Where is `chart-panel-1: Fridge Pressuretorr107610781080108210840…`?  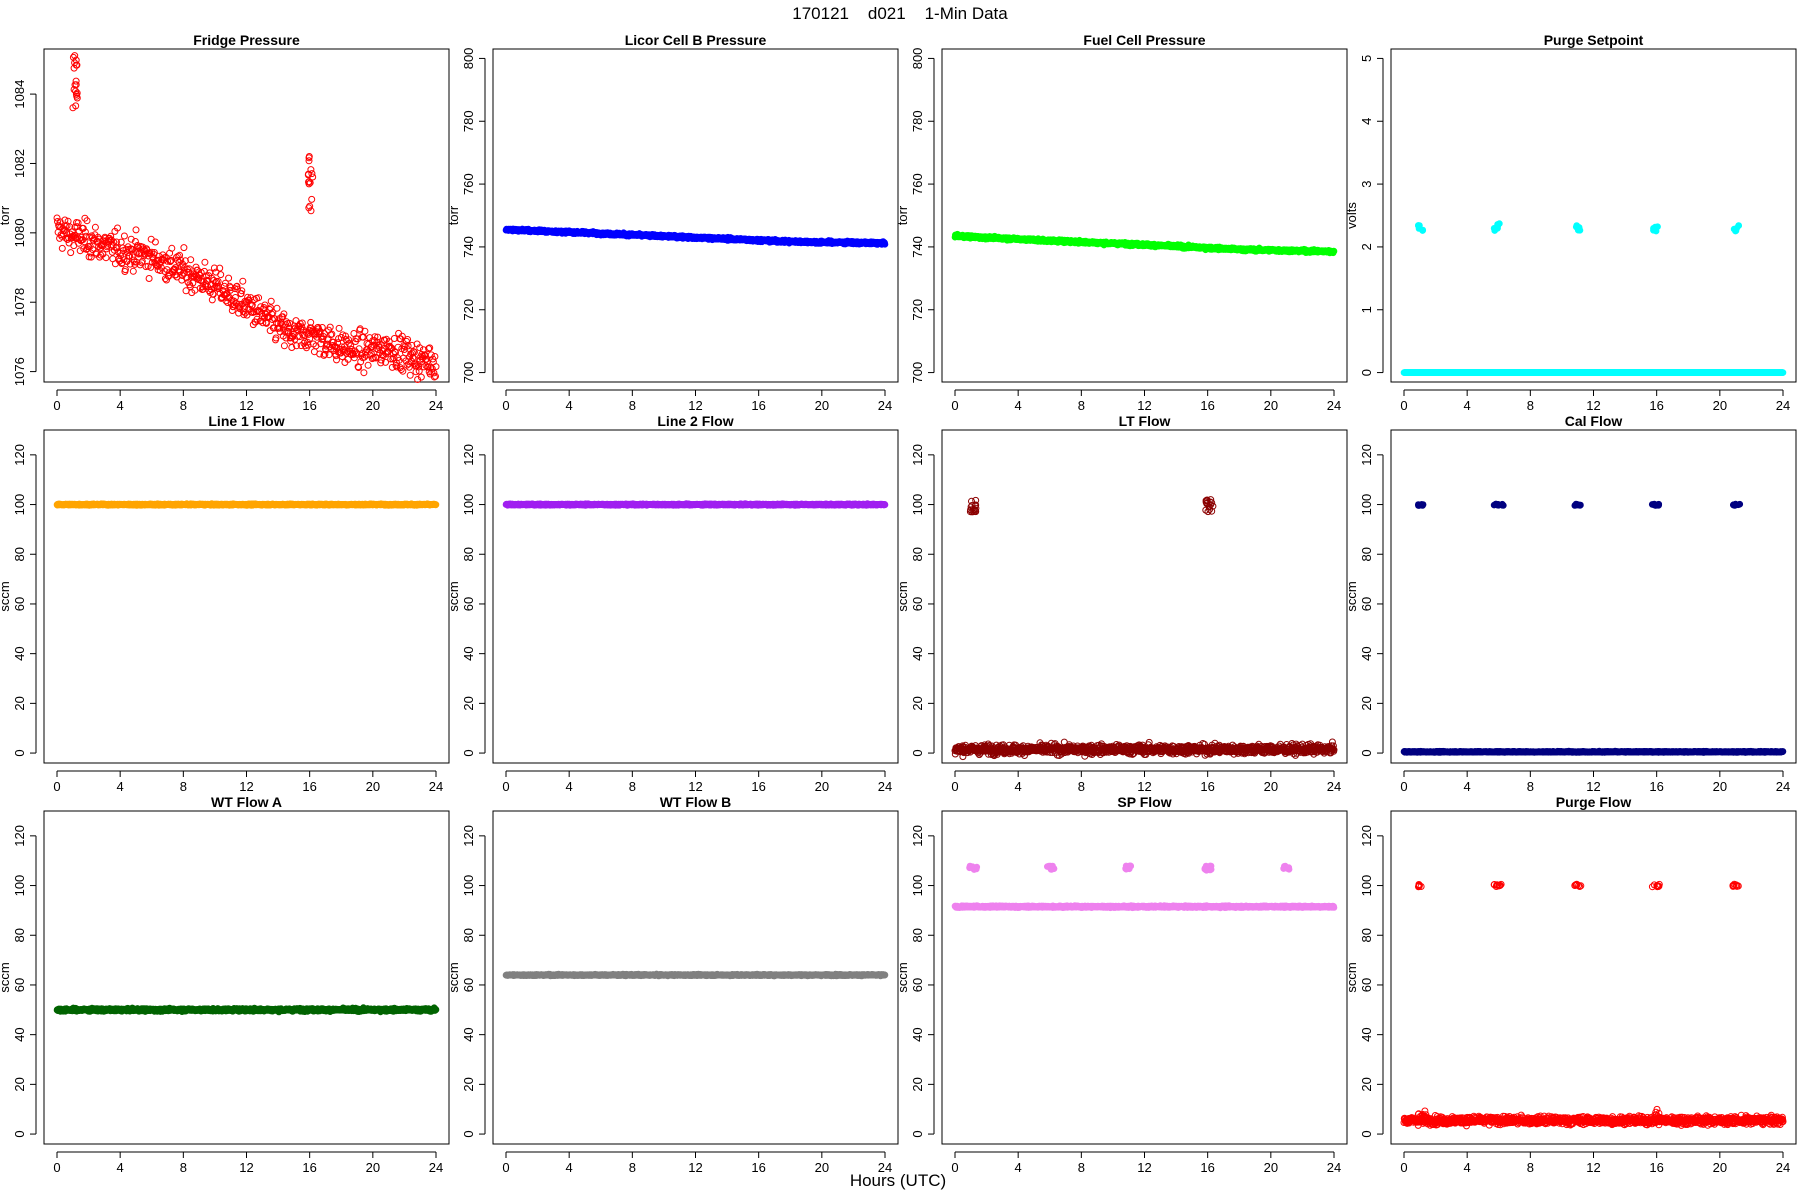
chart-panel-1: Fridge Pressuretorr107610781080108210840… is located at coordinates (225, 222).